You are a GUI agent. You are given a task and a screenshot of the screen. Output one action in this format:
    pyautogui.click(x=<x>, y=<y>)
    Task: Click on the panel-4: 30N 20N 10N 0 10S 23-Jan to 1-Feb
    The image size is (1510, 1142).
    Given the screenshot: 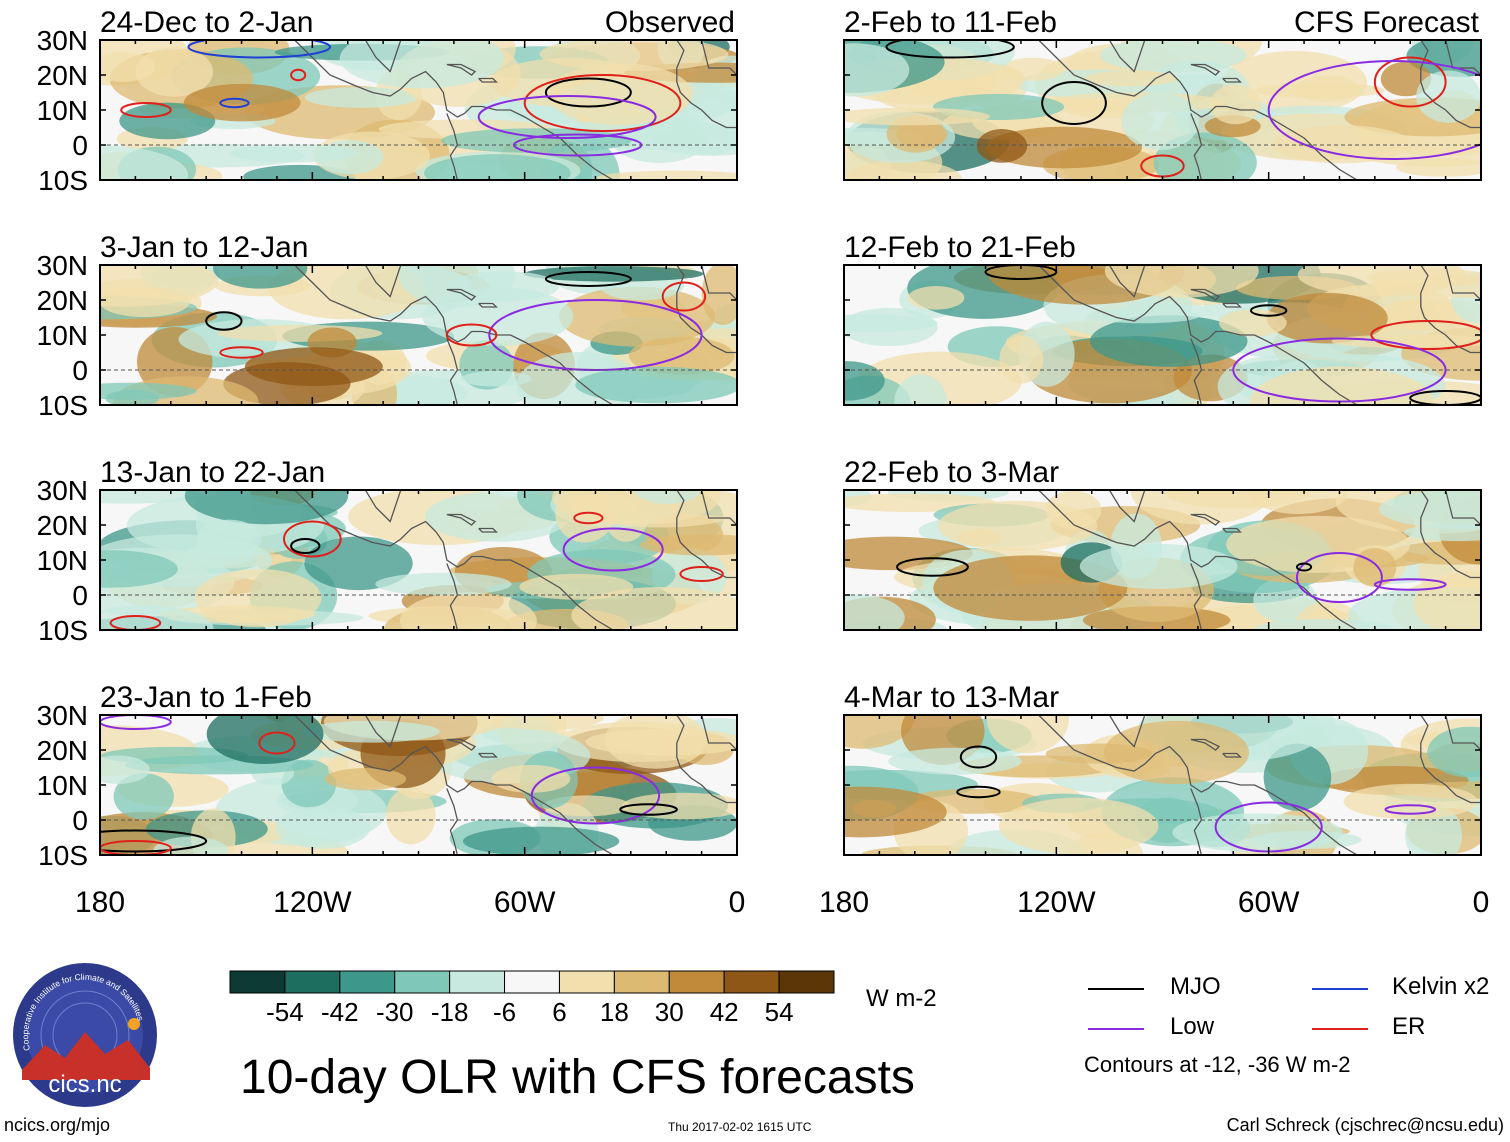 What is the action you would take?
    pyautogui.click(x=387, y=776)
    